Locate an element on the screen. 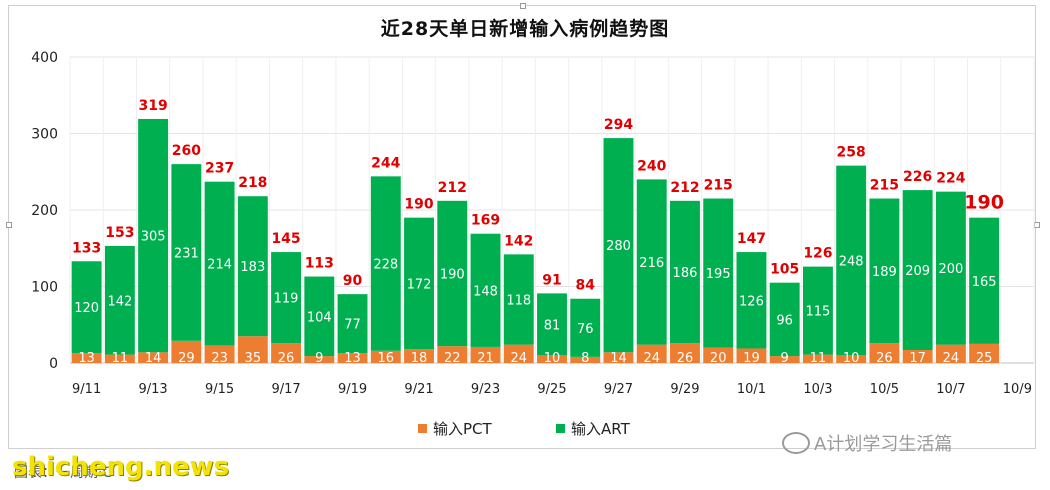 The height and width of the screenshot is (490, 1050). watermark-text: A计划学习生活篇 is located at coordinates (883, 444).